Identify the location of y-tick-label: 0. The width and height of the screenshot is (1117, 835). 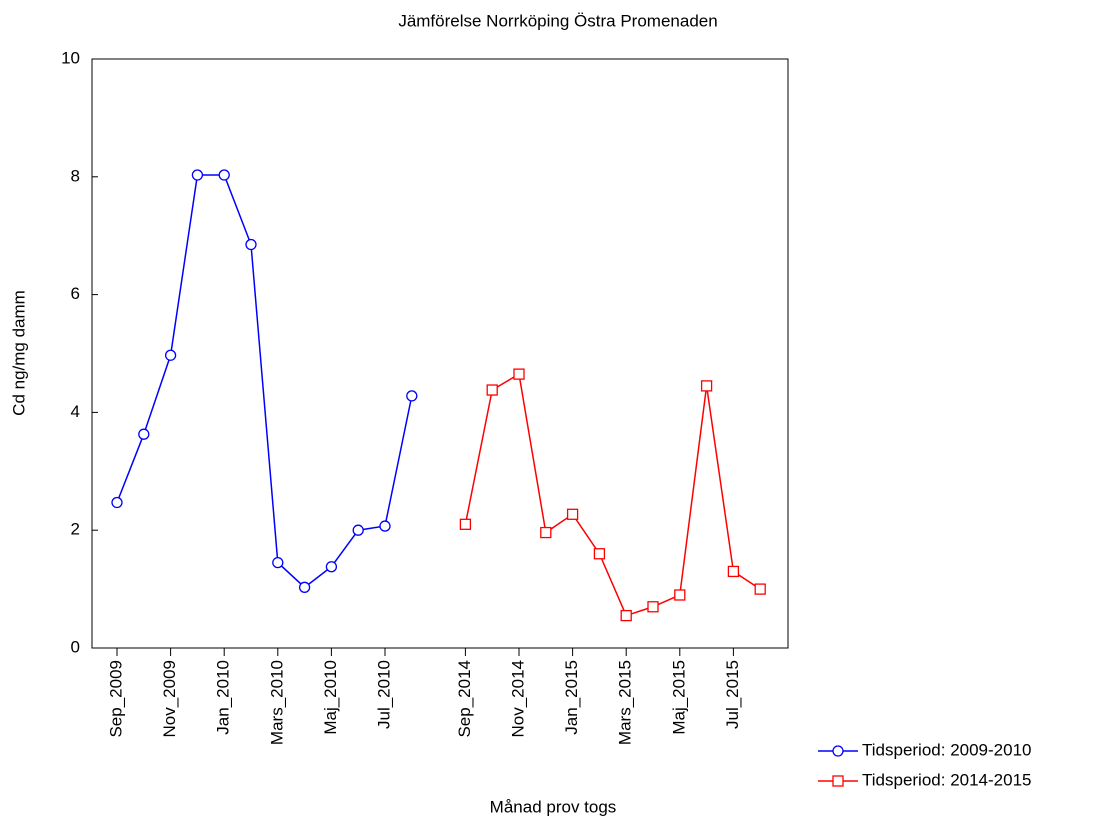
(75, 646).